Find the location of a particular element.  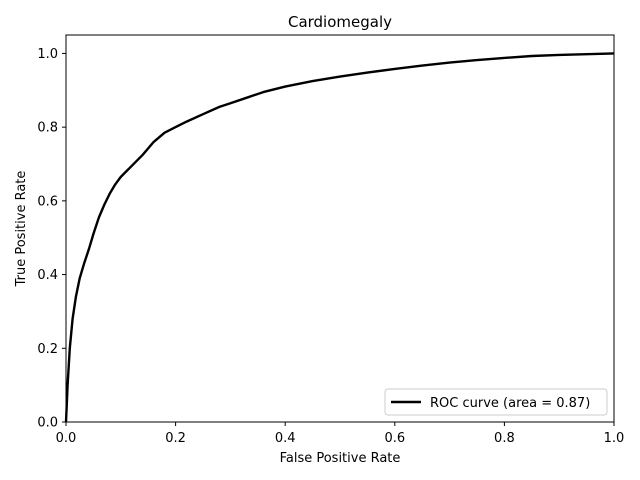

x-tick-label: 0.6 is located at coordinates (394, 438).